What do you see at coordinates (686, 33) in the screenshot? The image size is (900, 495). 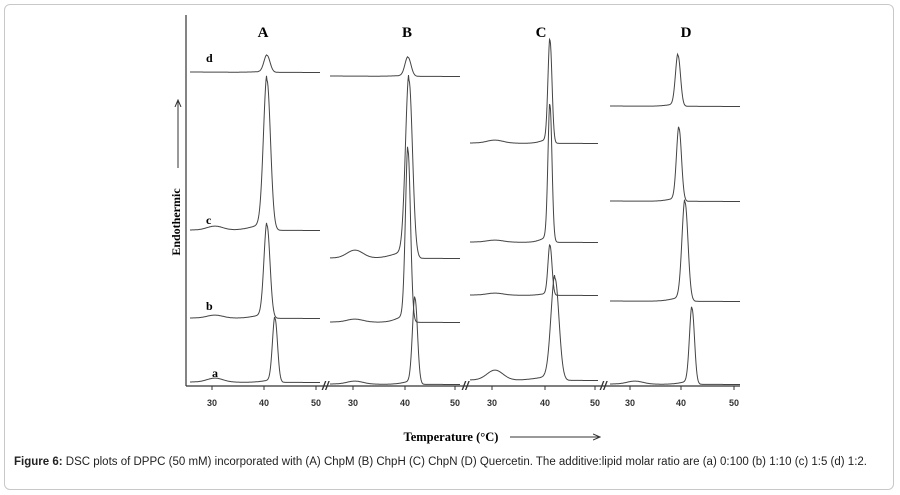 I see `panel-label: D` at bounding box center [686, 33].